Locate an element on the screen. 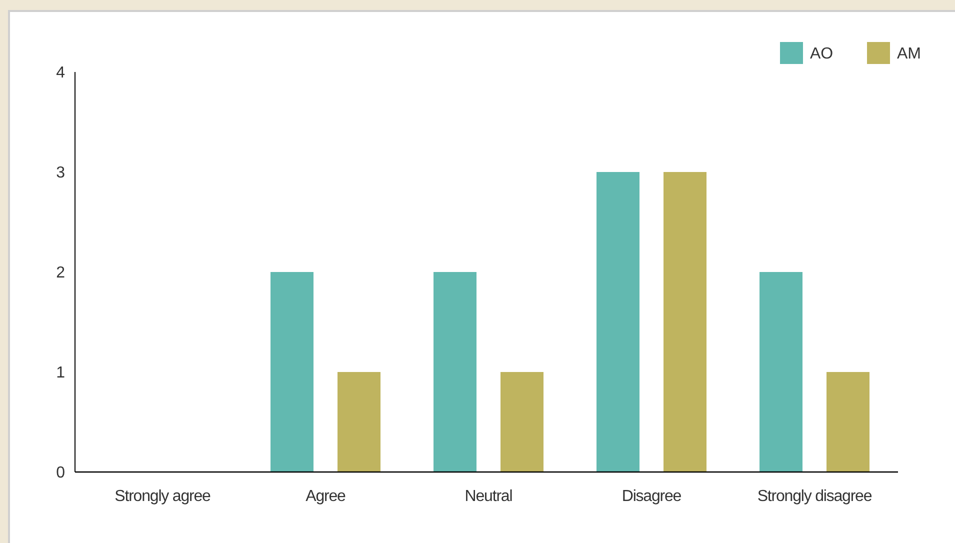 The image size is (955, 543). y-tick-label: 0 is located at coordinates (61, 473).